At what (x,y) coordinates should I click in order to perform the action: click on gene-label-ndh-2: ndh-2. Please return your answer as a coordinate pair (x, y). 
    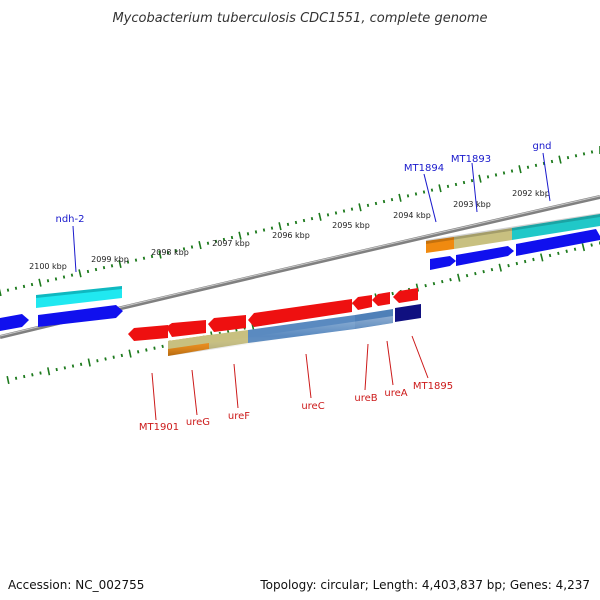
    Looking at the image, I should click on (70, 219).